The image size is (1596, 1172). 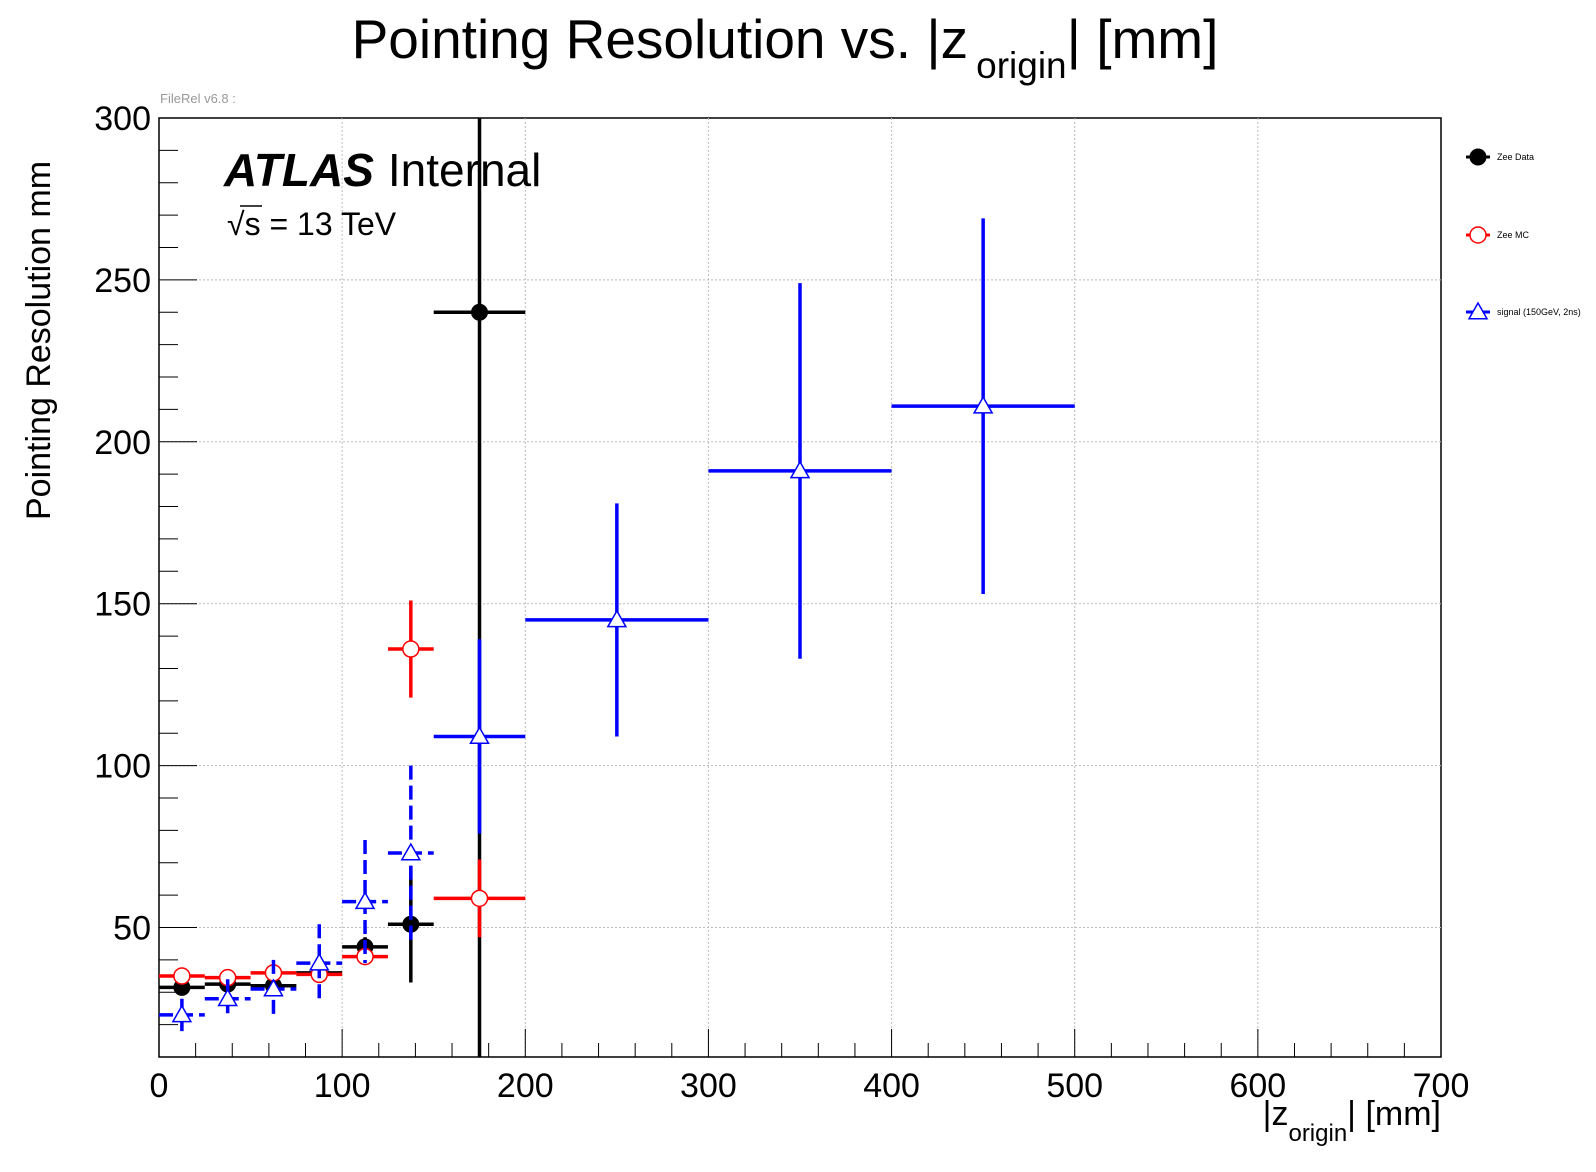 What do you see at coordinates (1513, 235) in the screenshot?
I see `legend-label: Zee MC` at bounding box center [1513, 235].